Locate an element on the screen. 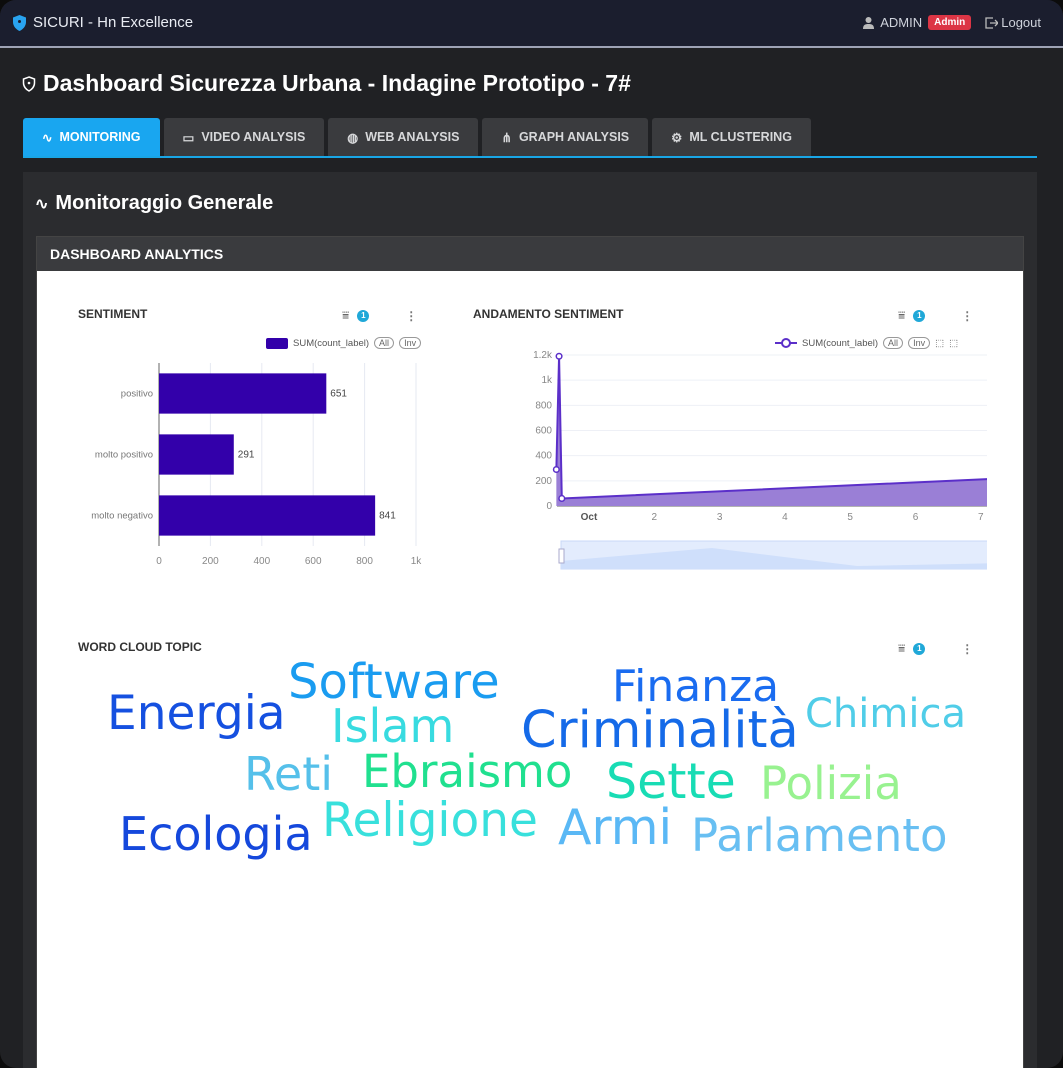 This screenshot has width=1063, height=1068. word-cloud-word: Ecologia is located at coordinates (216, 834).